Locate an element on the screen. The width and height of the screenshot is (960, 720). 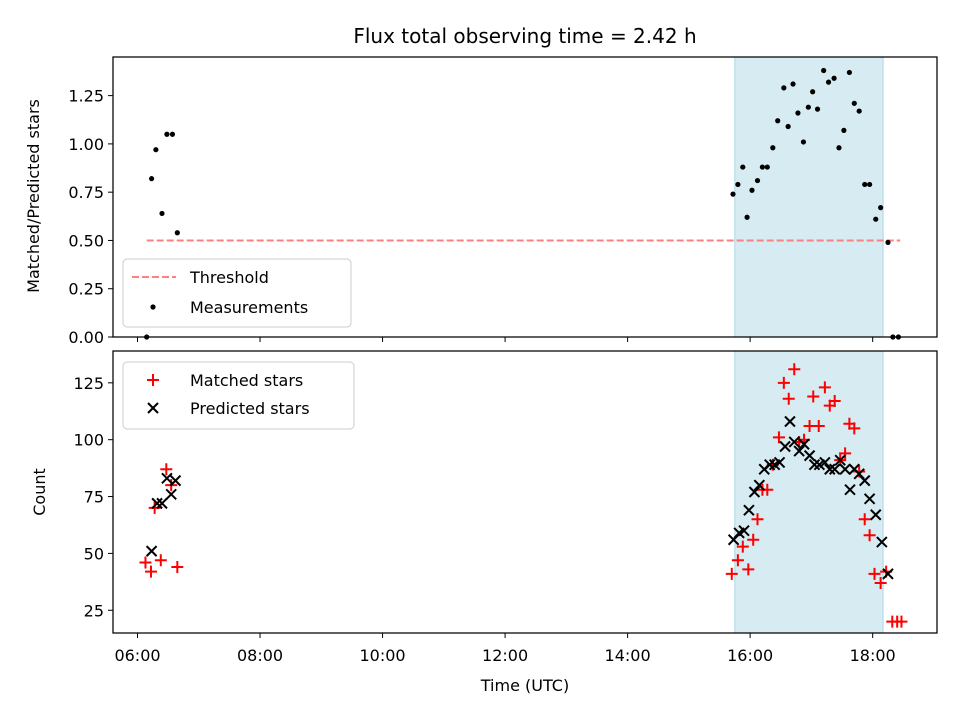
top-legend-measurements-swatch is located at coordinates (153, 307).